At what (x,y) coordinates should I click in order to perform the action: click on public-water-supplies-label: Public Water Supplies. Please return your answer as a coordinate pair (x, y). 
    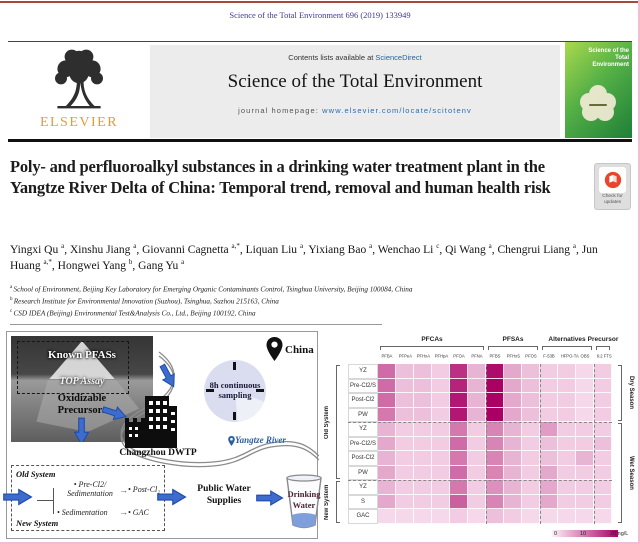
    Looking at the image, I should click on (224, 495).